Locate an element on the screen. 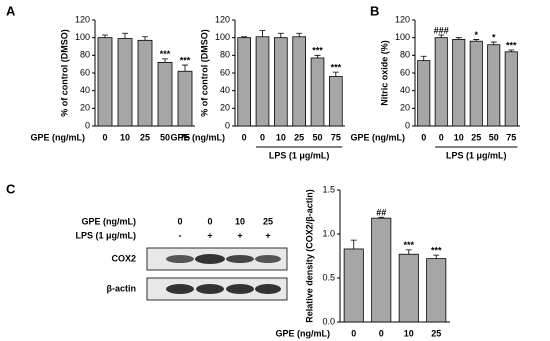  y-axis-label: Nitric oxide (%) is located at coordinates (384, 73).